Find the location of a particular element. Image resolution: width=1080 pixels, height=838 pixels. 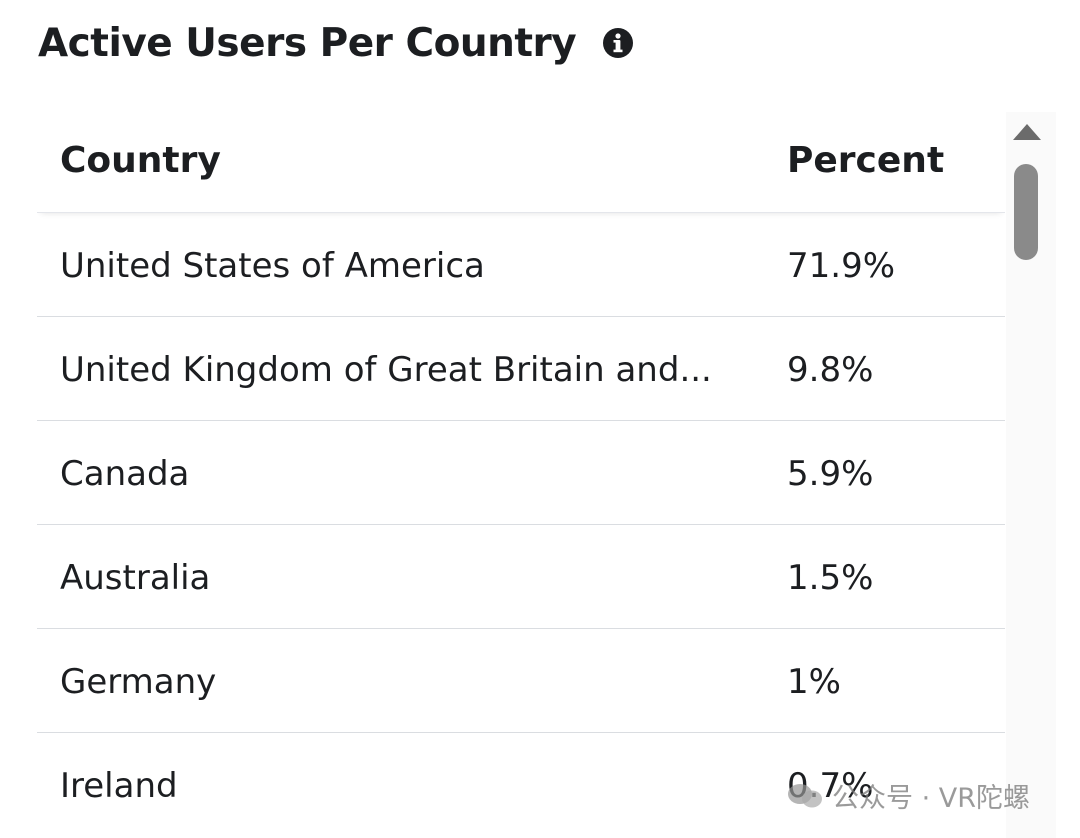

info-icon is located at coordinates (618, 43).